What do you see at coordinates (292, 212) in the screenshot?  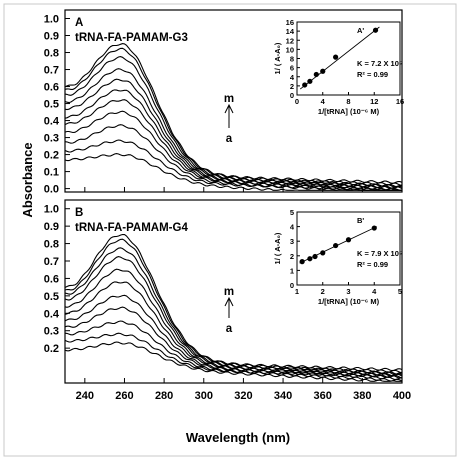 I see `inset-y-tick-label: 5` at bounding box center [292, 212].